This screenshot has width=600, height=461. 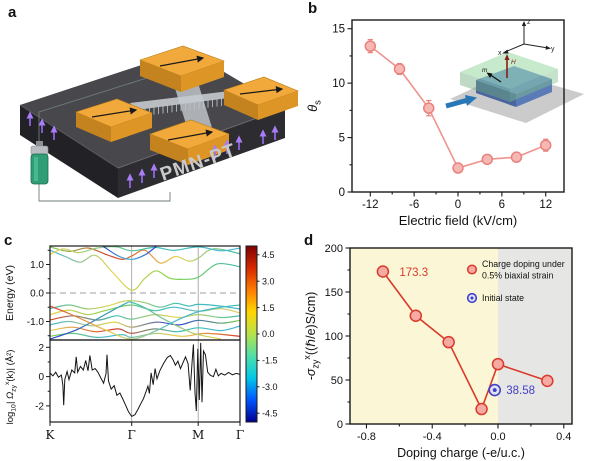 What do you see at coordinates (313, 8) in the screenshot?
I see `panel-b-label: b` at bounding box center [313, 8].